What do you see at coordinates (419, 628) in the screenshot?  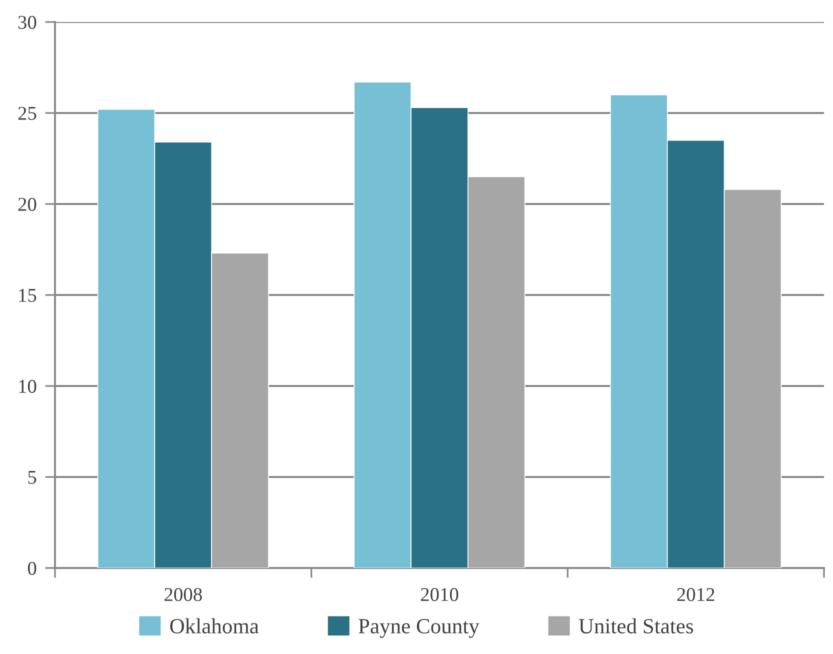 I see `legend-label: Payne County` at bounding box center [419, 628].